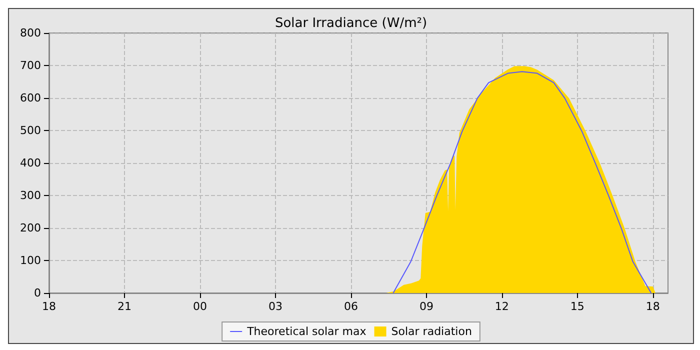 The height and width of the screenshot is (350, 700). Describe the element at coordinates (30, 65) in the screenshot. I see `y-tick-label: 700` at that location.